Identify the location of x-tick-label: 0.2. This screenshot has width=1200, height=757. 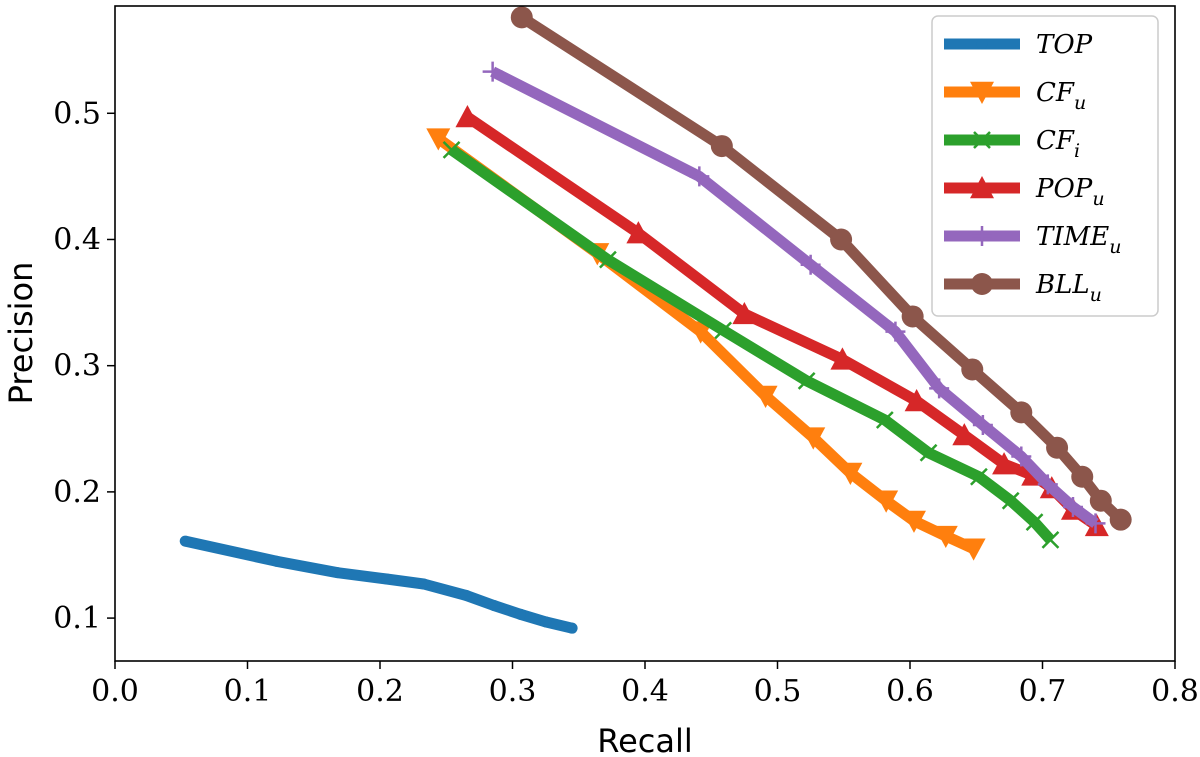
(380, 691).